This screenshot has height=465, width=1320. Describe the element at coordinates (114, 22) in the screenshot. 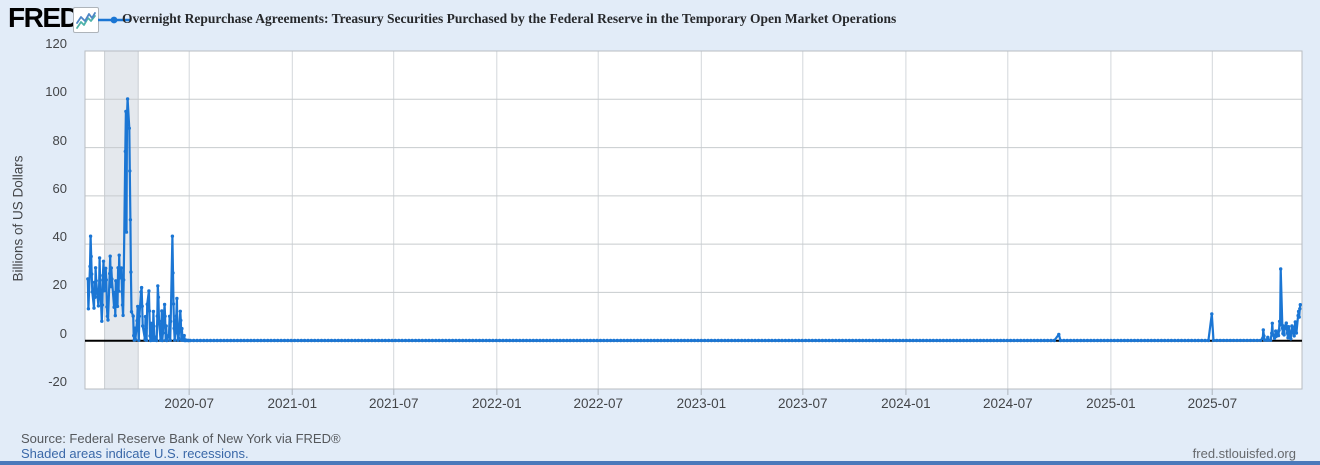

I see `series-legend-marker` at that location.